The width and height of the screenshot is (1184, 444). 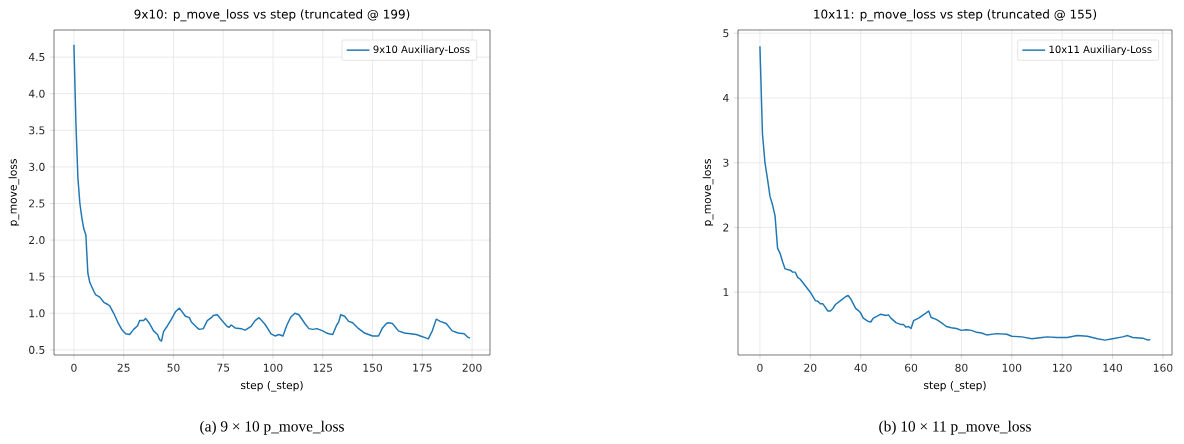 What do you see at coordinates (373, 367) in the screenshot?
I see `x-tick-label: 150` at bounding box center [373, 367].